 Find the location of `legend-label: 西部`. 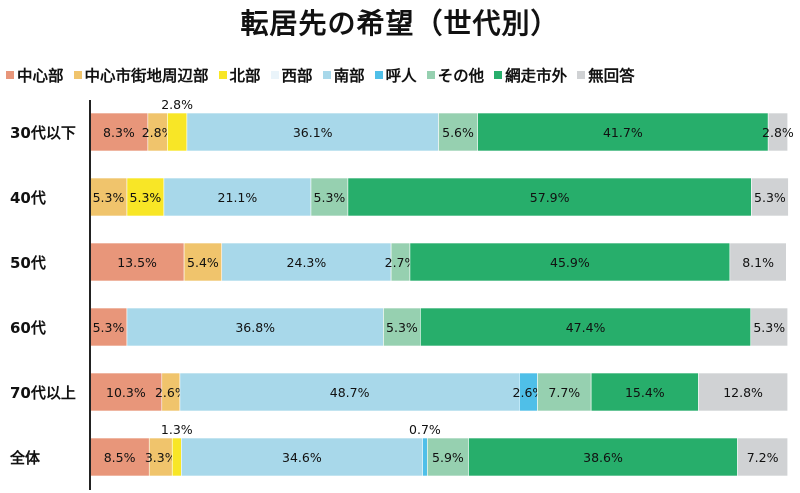

legend-label: 西部 is located at coordinates (297, 76).